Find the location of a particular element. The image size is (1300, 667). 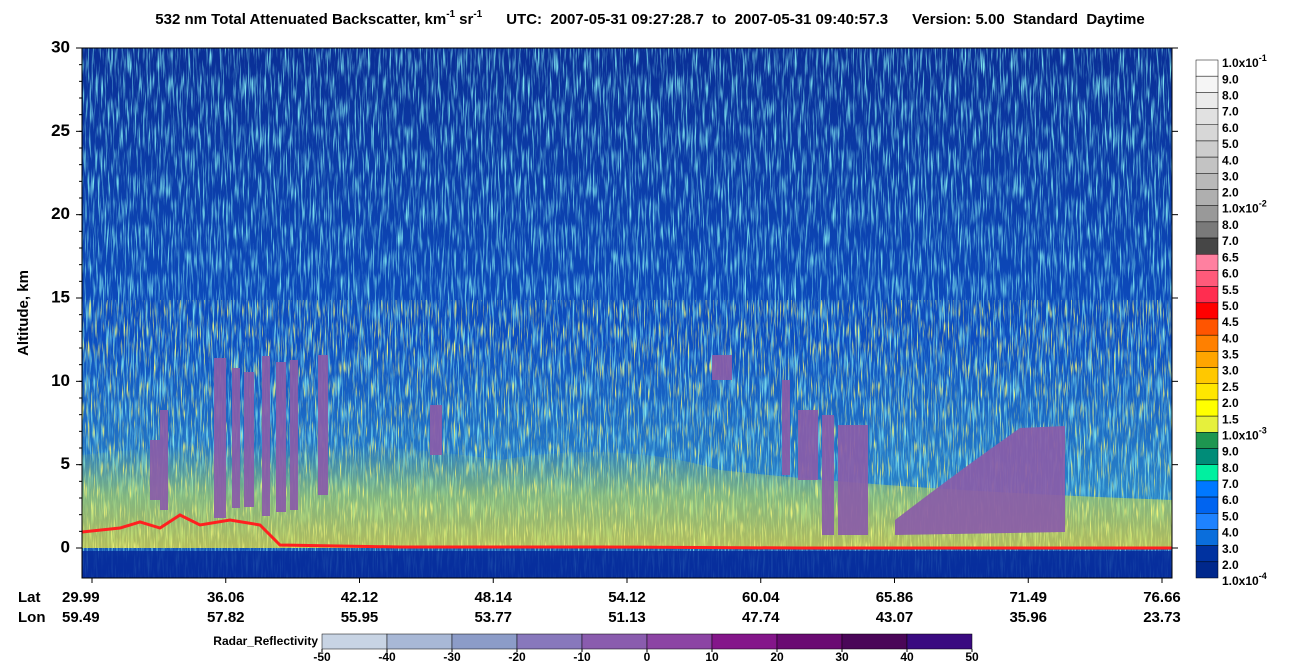

lon-label: 53.77 is located at coordinates (493, 617).